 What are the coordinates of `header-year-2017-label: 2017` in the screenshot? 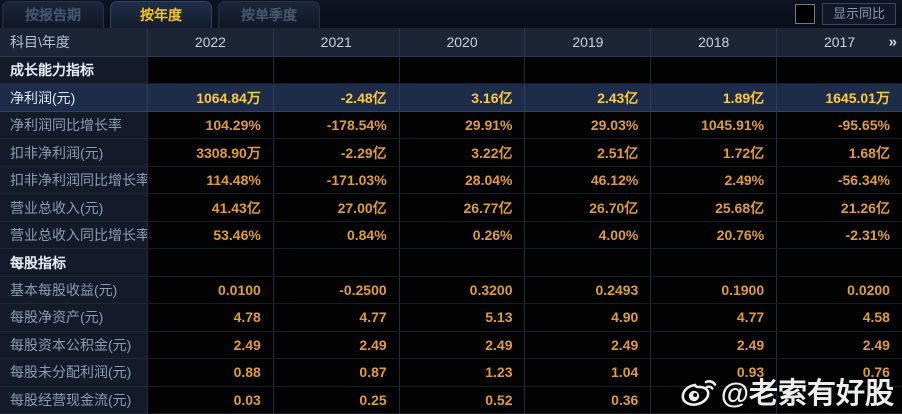 It's located at (839, 42).